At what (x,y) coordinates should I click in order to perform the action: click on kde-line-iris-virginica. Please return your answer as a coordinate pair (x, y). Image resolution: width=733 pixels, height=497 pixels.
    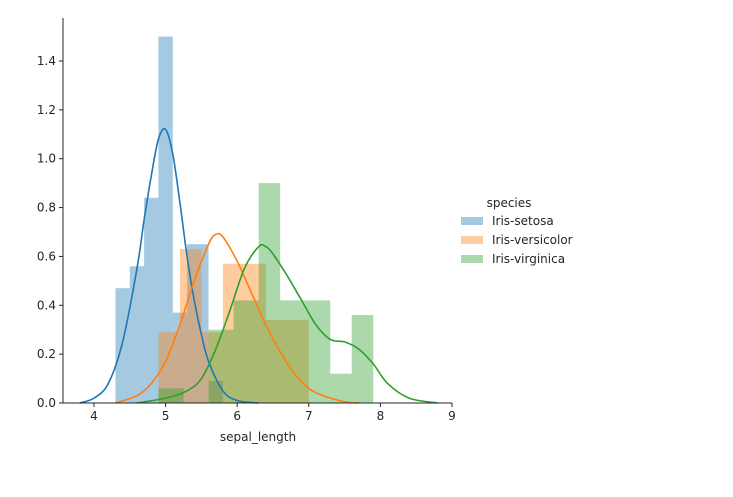
    Looking at the image, I should click on (287, 323).